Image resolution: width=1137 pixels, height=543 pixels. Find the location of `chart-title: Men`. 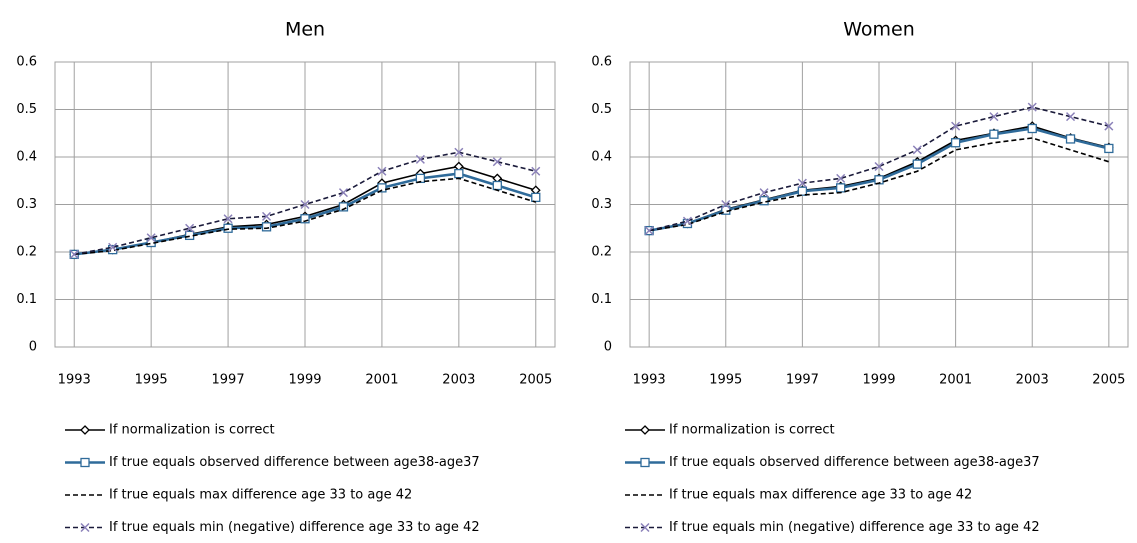

chart-title: Men is located at coordinates (305, 30).